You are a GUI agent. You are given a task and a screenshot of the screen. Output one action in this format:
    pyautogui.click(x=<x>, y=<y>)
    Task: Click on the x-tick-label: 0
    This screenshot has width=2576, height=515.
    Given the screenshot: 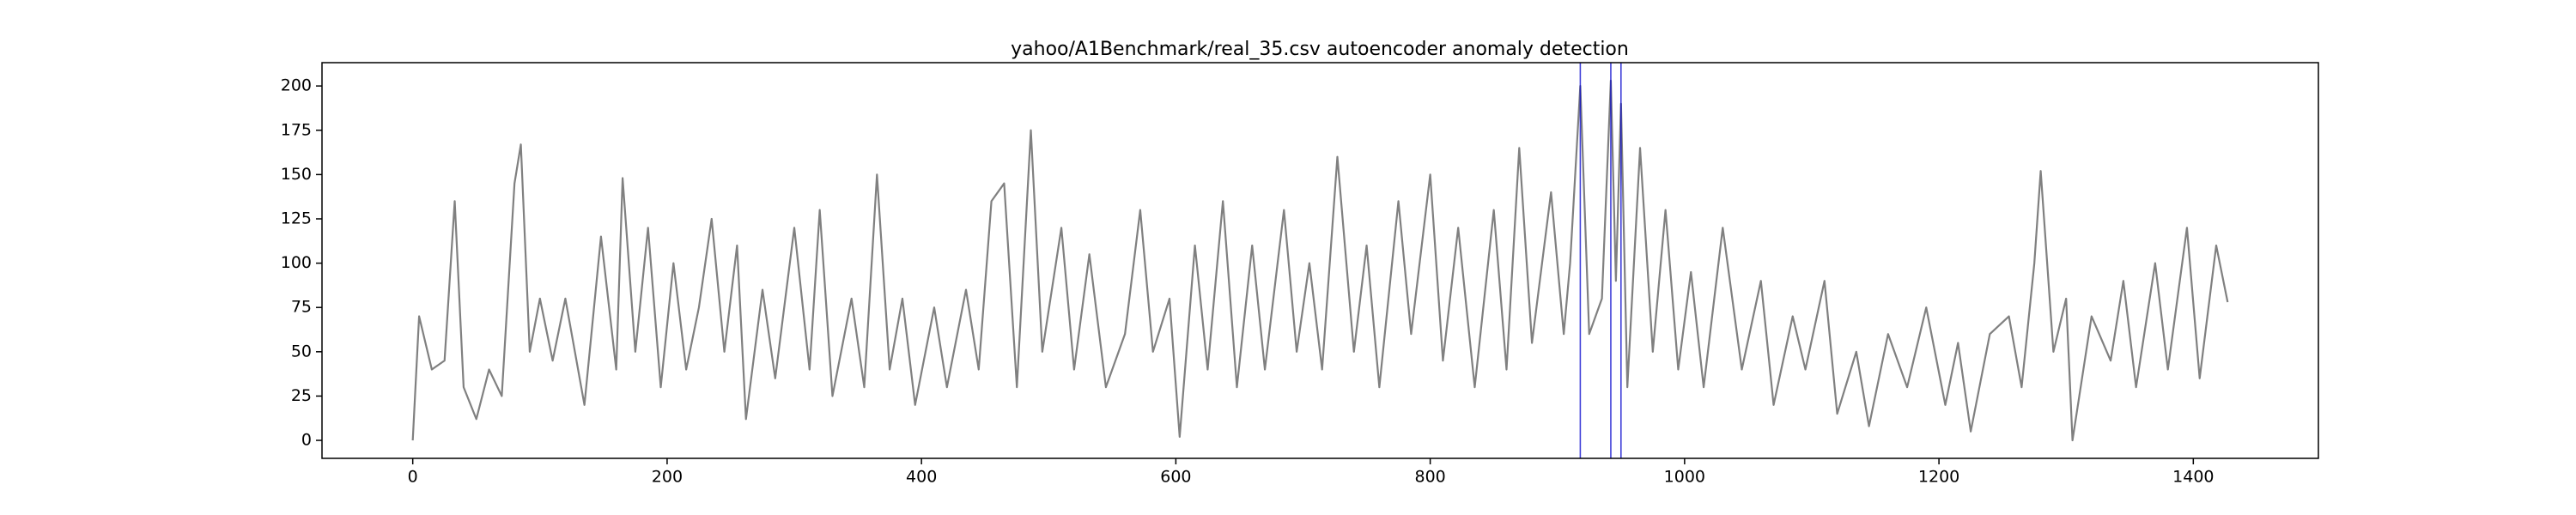 What is the action you would take?
    pyautogui.click(x=413, y=477)
    